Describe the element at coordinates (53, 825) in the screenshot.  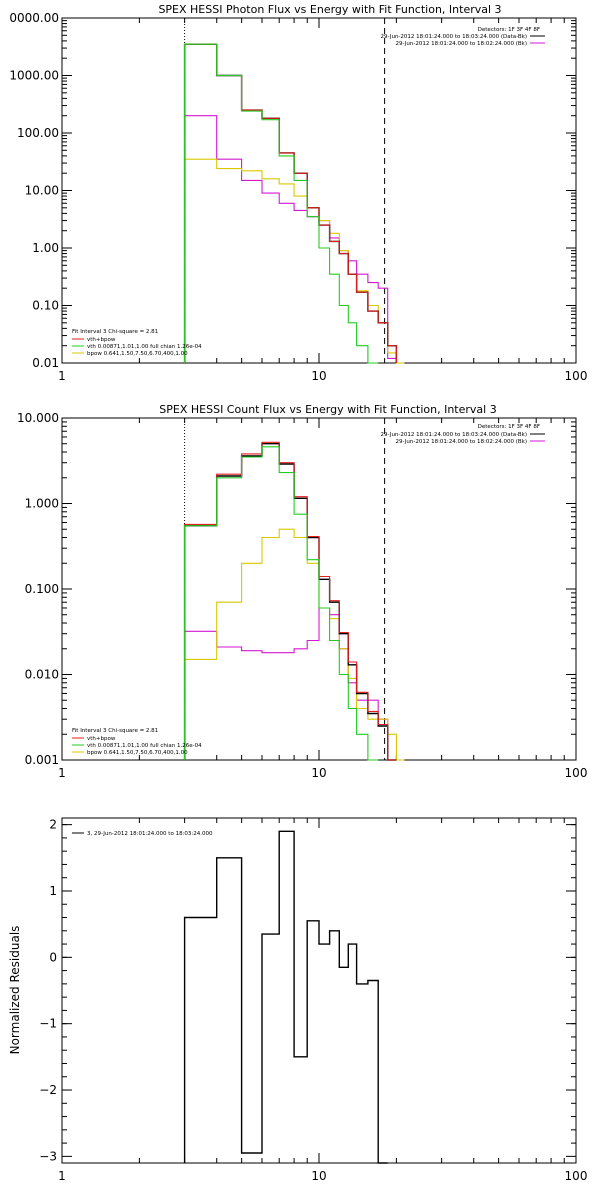
I see `y-tick-label: 2` at that location.